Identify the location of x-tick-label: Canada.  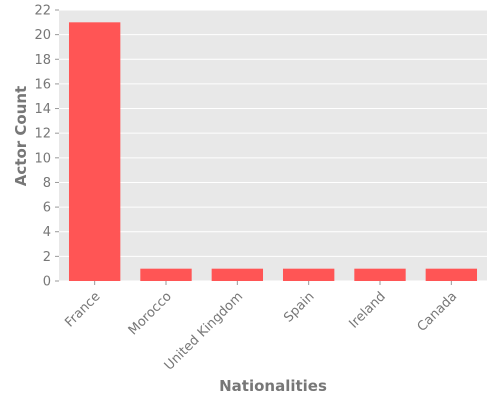
(438, 312).